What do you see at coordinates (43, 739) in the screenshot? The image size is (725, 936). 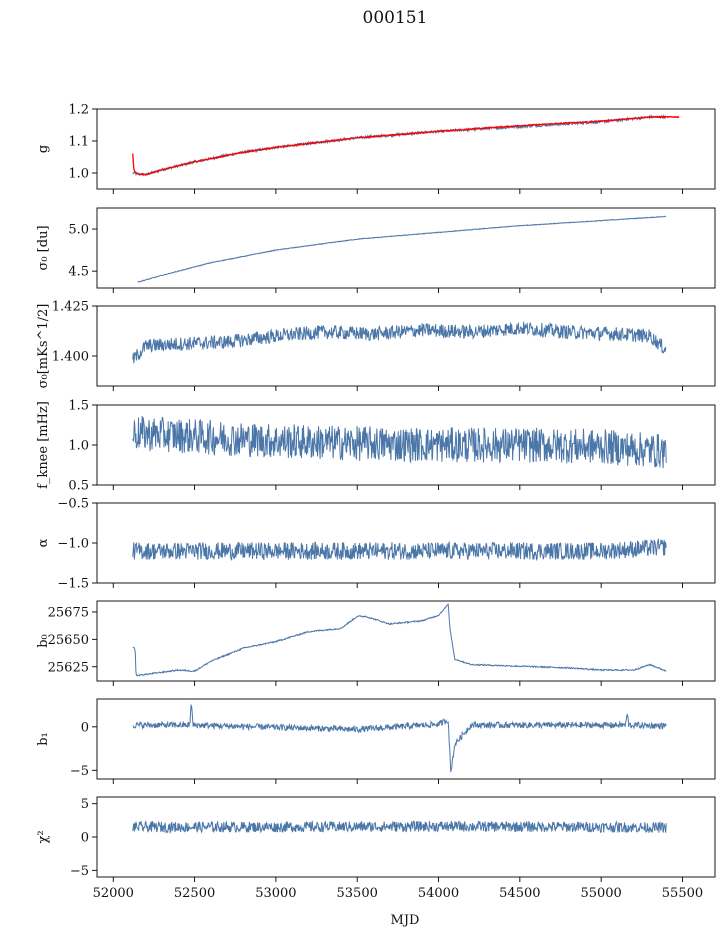 I see `y-axis-label: b₁` at bounding box center [43, 739].